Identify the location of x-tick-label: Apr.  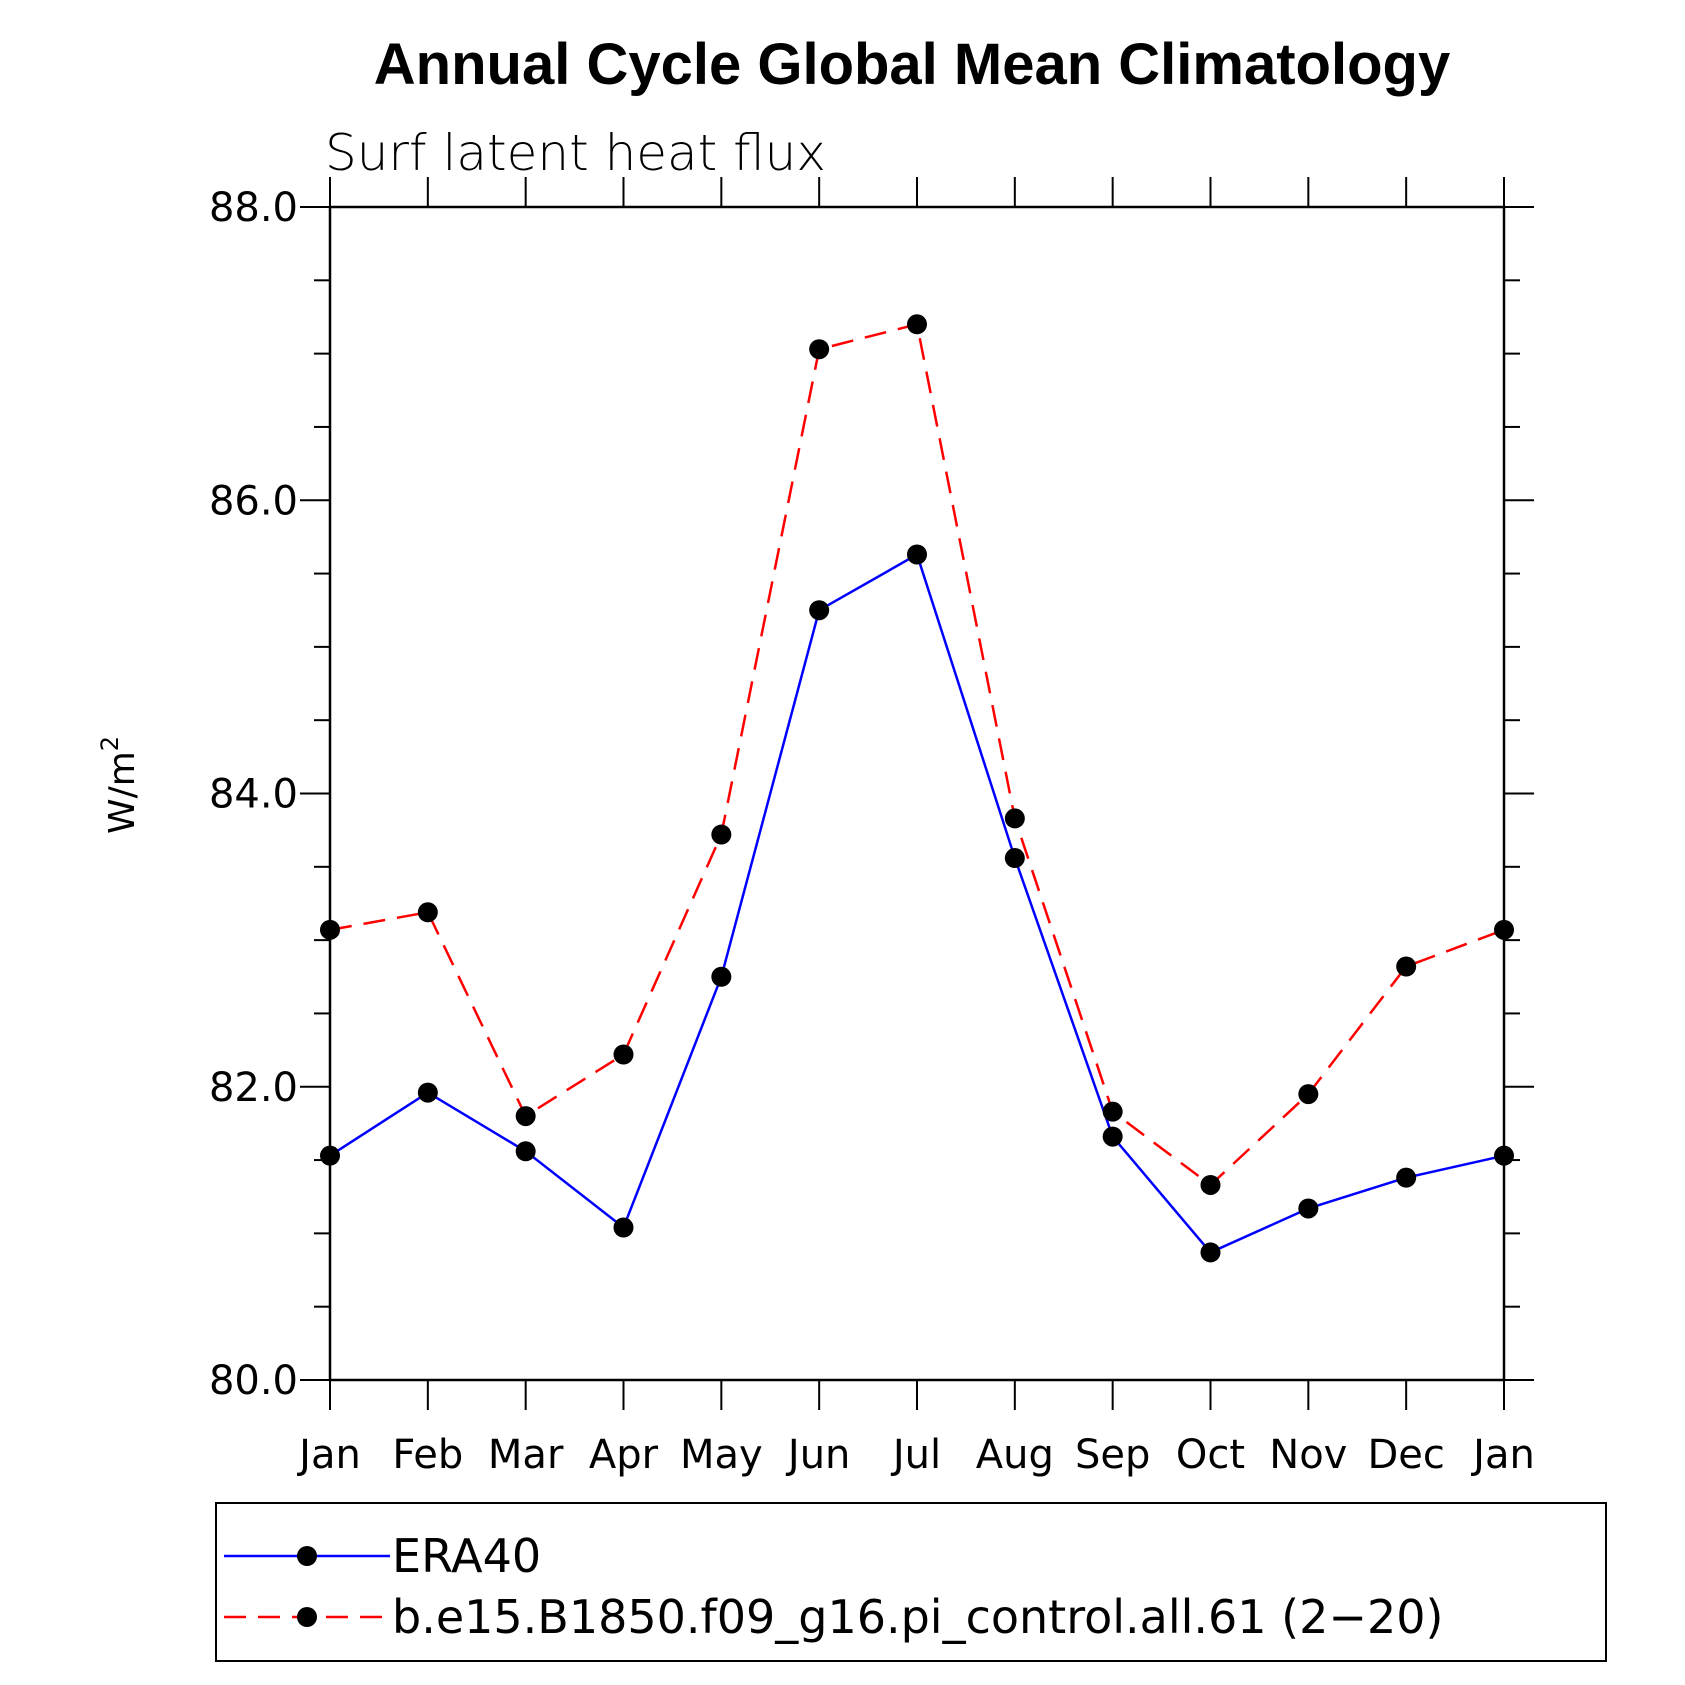
(624, 1455).